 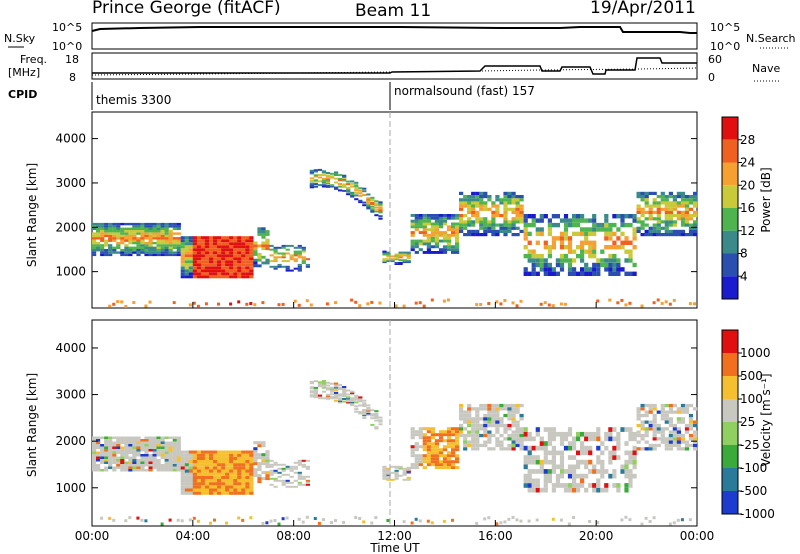 What do you see at coordinates (394, 66) in the screenshot?
I see `freq-panel` at bounding box center [394, 66].